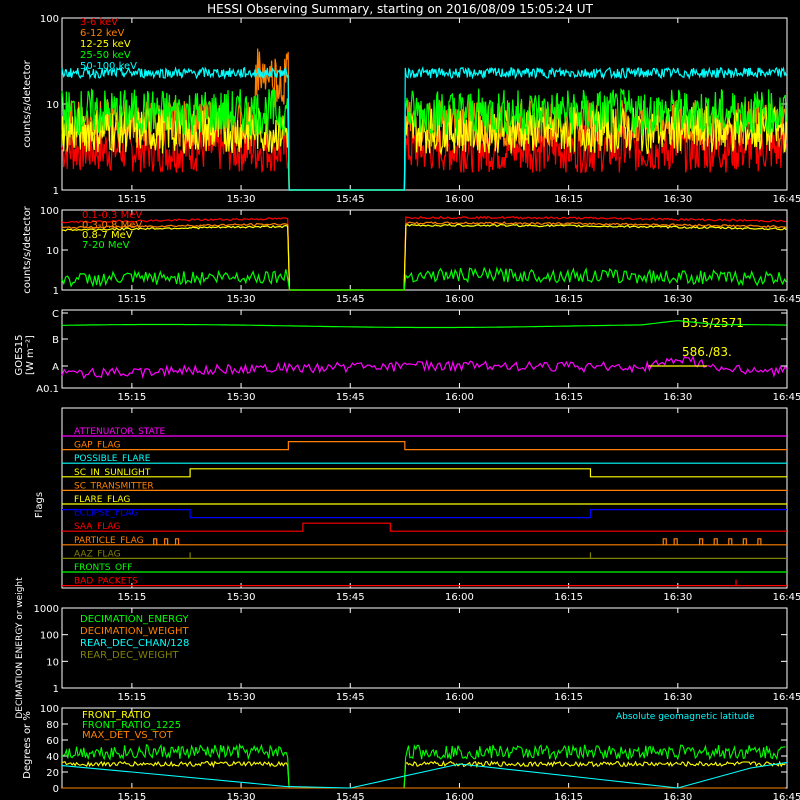 The height and width of the screenshot is (800, 800). I want to click on series-line-50-100-keV, so click(424, 128).